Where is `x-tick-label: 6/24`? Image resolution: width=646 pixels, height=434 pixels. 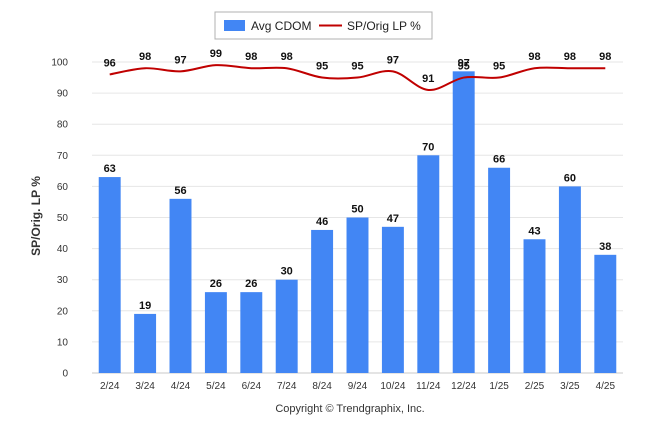
x-tick-label: 6/24 is located at coordinates (252, 386).